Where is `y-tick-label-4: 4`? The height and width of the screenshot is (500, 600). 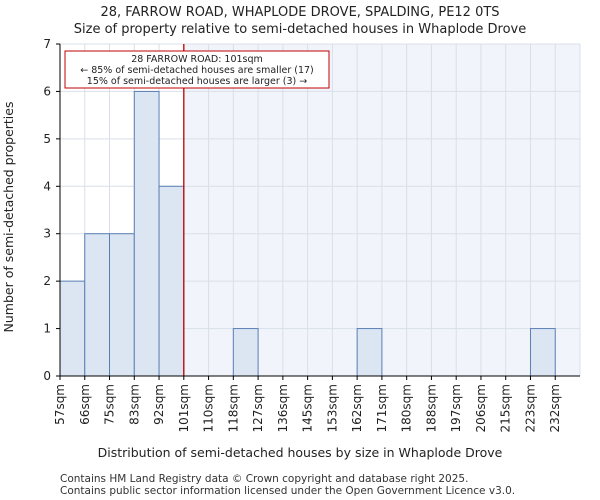 y-tick-label-4: 4 is located at coordinates (47, 186).